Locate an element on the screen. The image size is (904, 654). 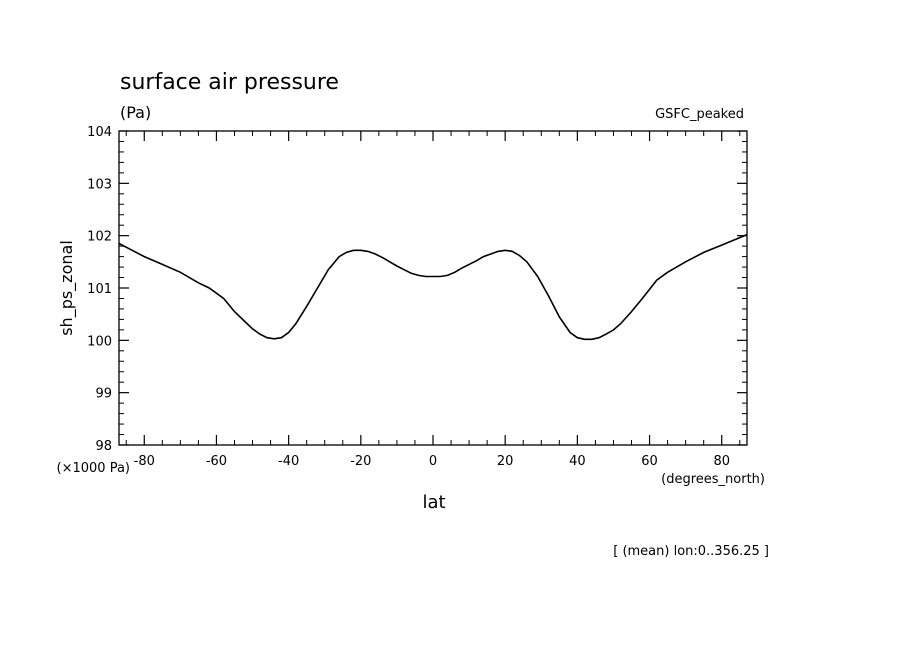
x-tick-label: 60 is located at coordinates (649, 461).